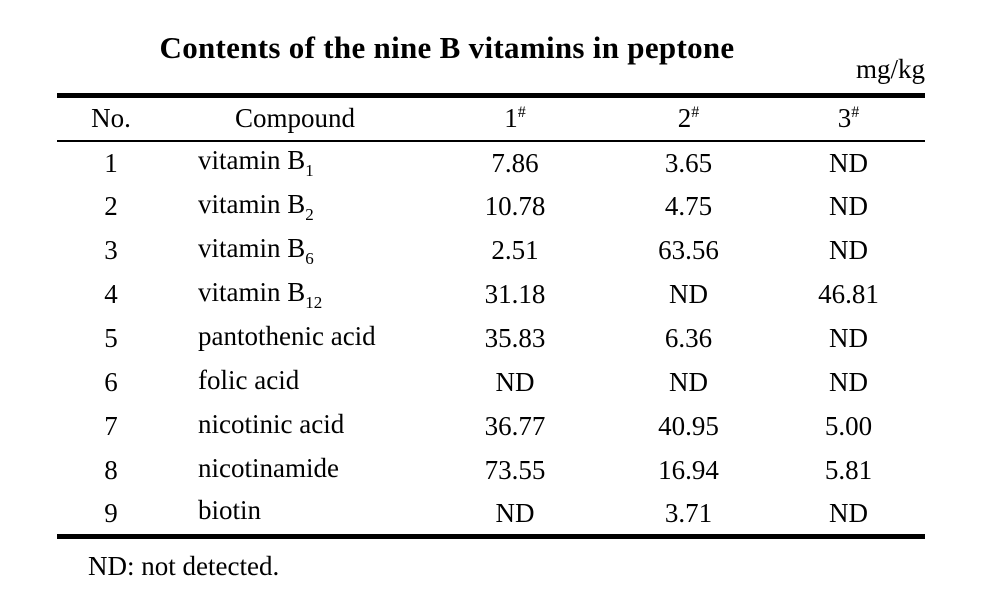 The image size is (982, 608). I want to click on table-row: 2 vitamin B2 10.78 4.75 ND, so click(491, 207).